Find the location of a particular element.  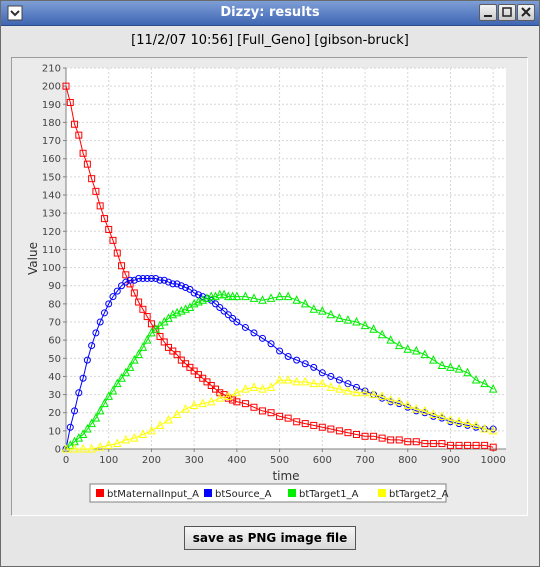

x-tick-label: 900 is located at coordinates (450, 460).